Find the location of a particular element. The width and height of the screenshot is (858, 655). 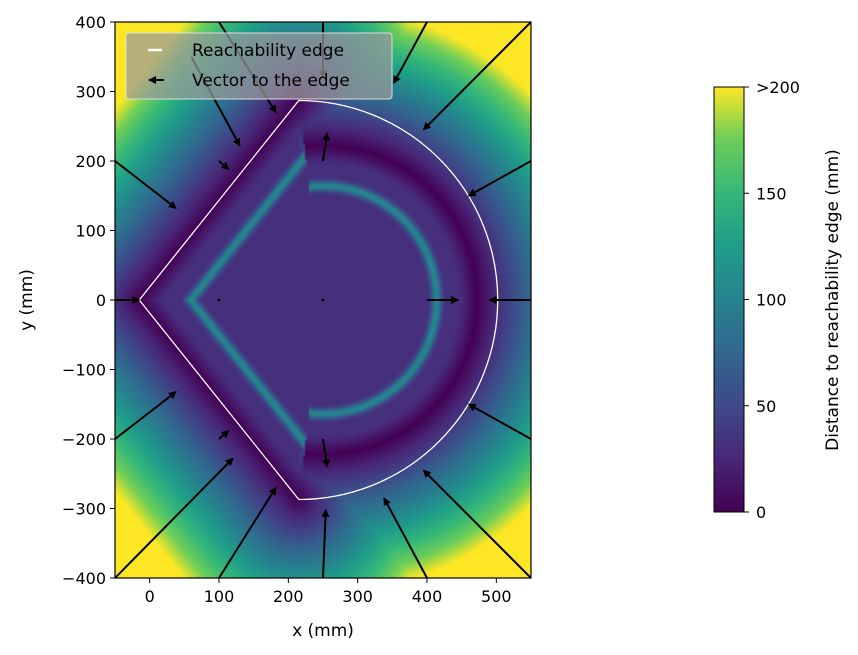

legend: Reachability edge Vector to the edge is located at coordinates (259, 66).